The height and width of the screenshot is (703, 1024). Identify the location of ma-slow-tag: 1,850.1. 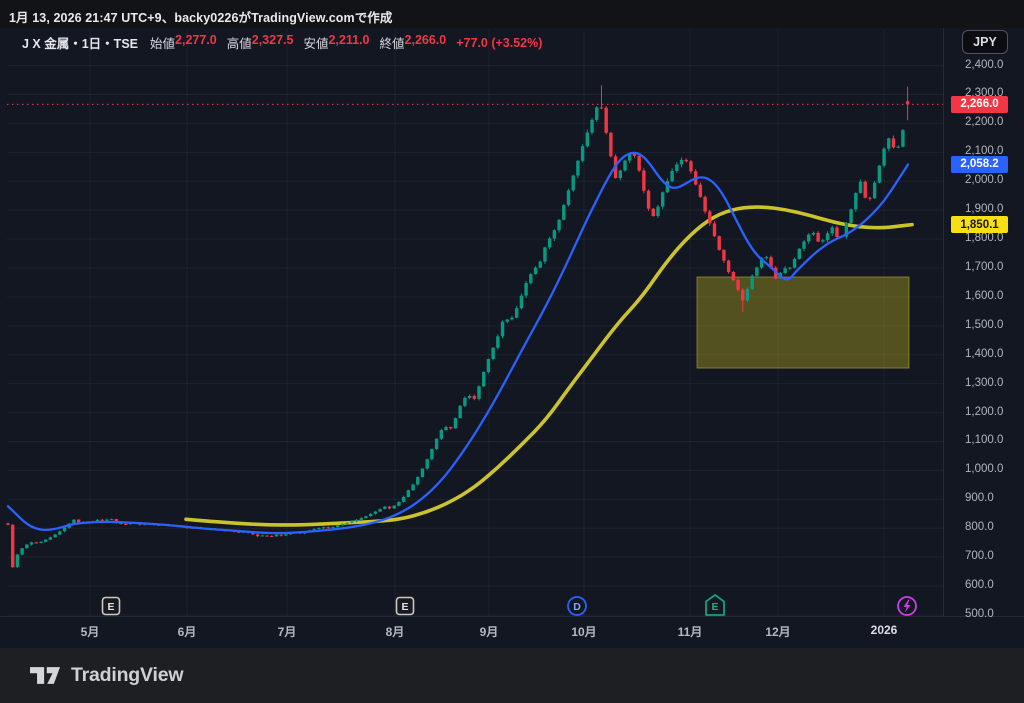
(979, 225).